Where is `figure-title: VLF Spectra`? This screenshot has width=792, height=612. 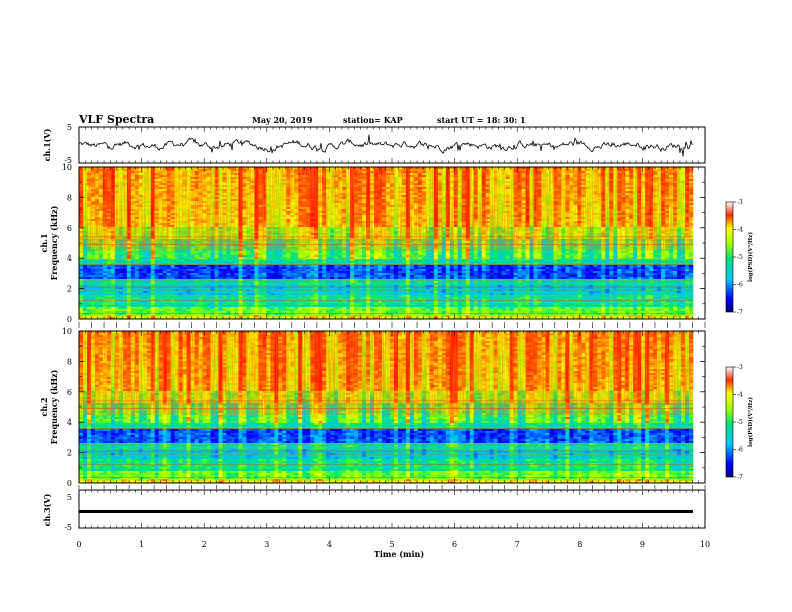
figure-title: VLF Spectra is located at coordinates (116, 119).